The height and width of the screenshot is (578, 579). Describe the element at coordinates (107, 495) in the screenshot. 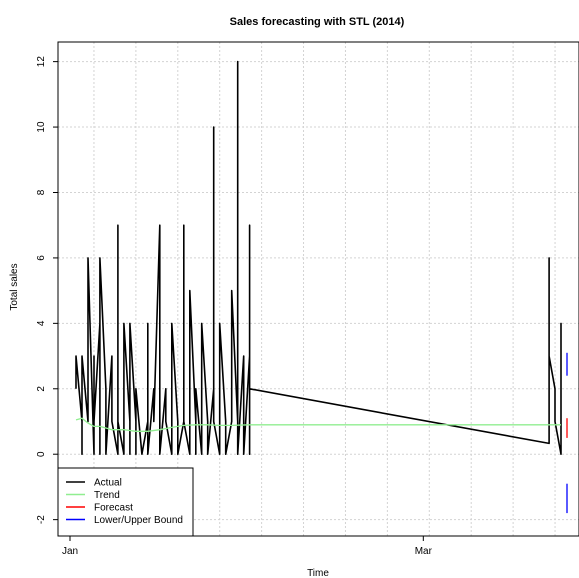

I see `legend-label: Trend` at that location.